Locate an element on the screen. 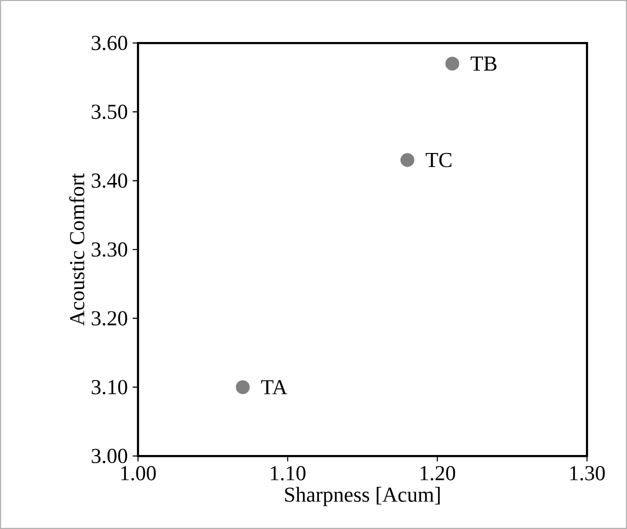 The height and width of the screenshot is (529, 627). x-axis-title: Sharpness [Acum] is located at coordinates (362, 496).